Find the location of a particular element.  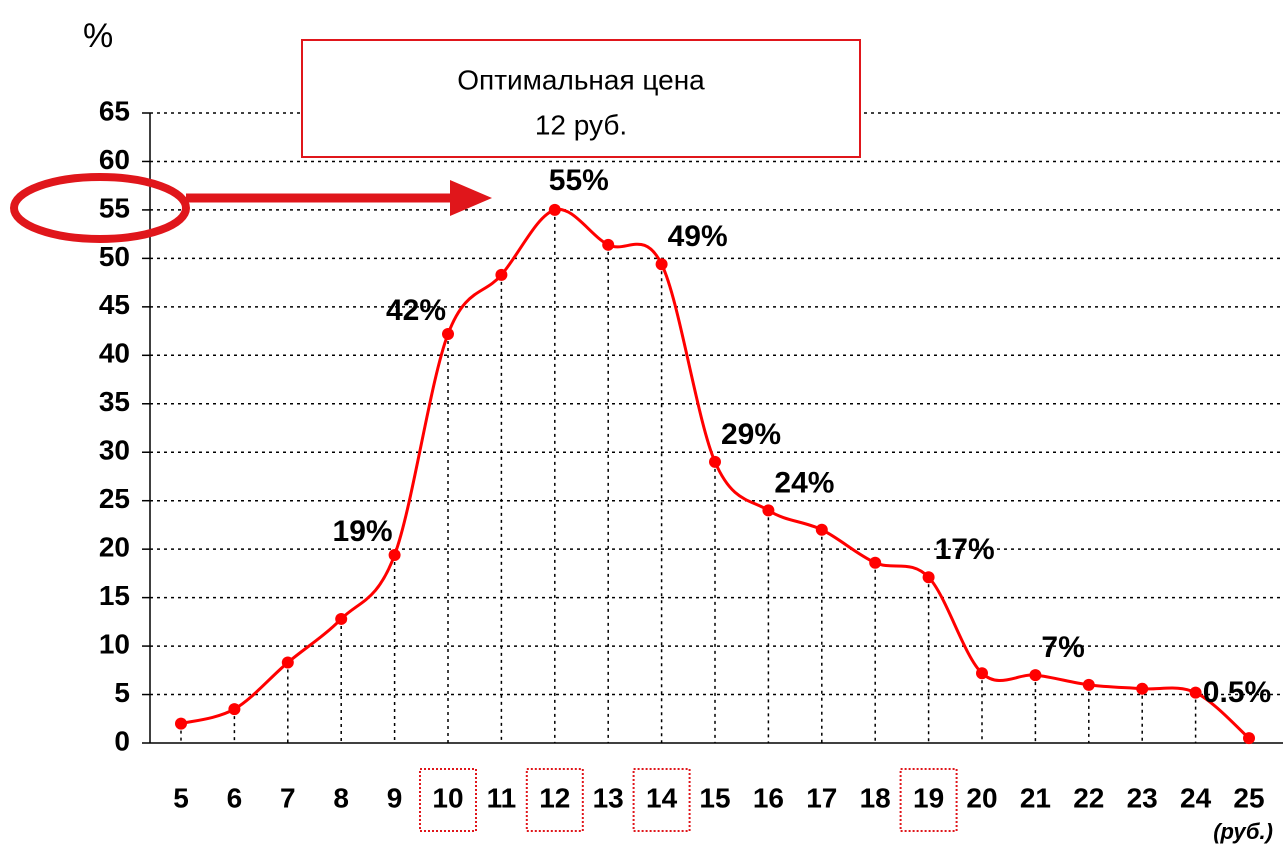

data-label: 19% is located at coordinates (363, 531).